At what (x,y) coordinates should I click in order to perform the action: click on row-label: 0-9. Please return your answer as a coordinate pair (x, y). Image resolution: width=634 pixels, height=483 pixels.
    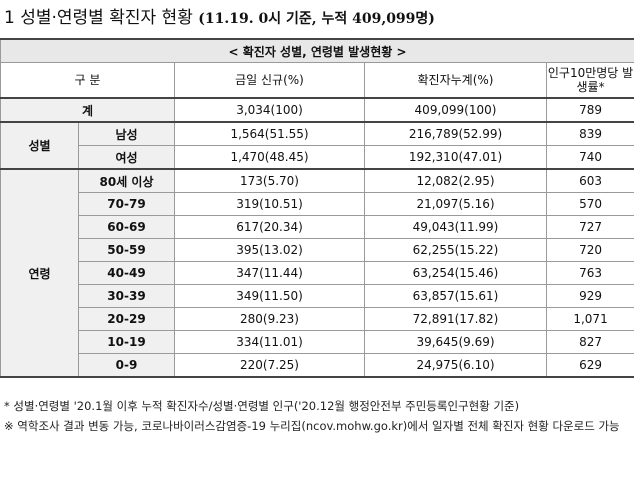
    Looking at the image, I should click on (126, 365).